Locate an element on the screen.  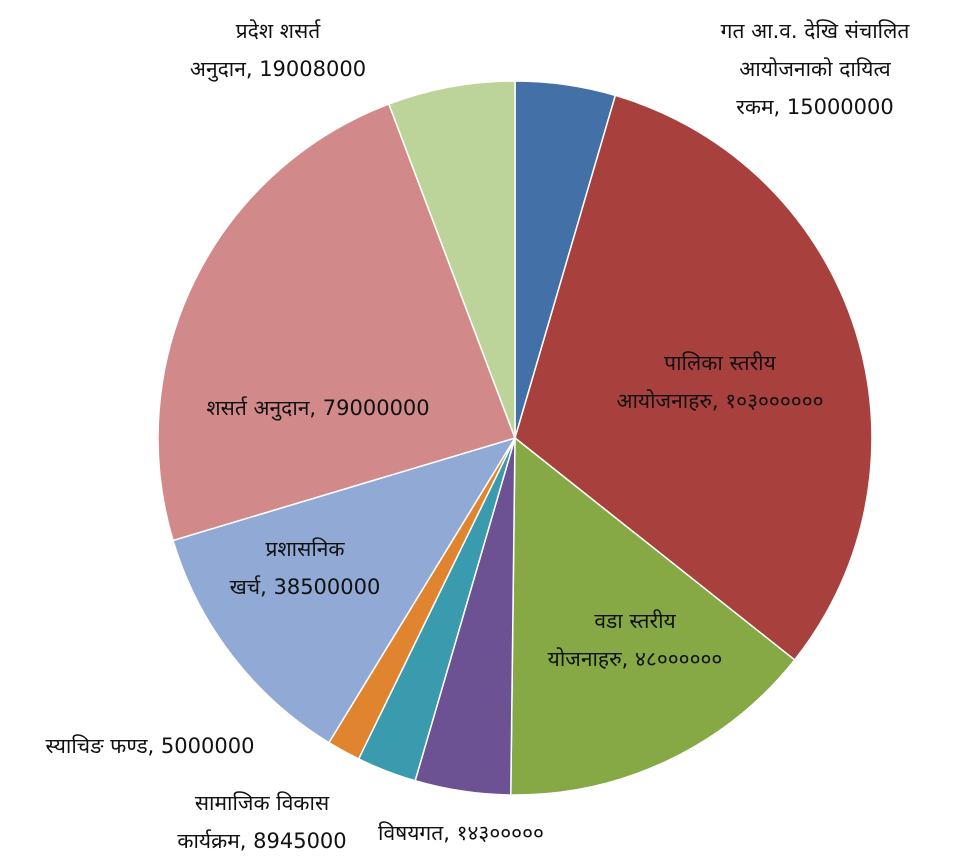
slice-label-2: वडा स्तरीय योजनाहरु, ४८०००००० is located at coordinates (635, 640).